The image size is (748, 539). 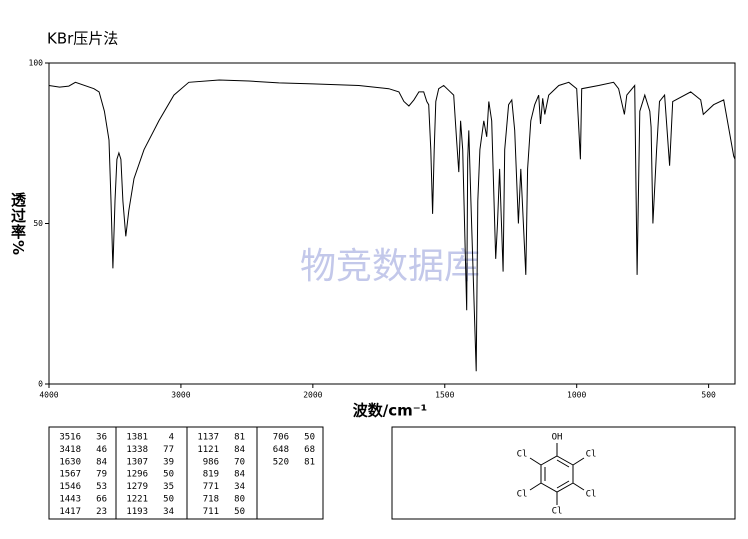 I want to click on watermark: 物竞数据库, so click(x=390, y=266).